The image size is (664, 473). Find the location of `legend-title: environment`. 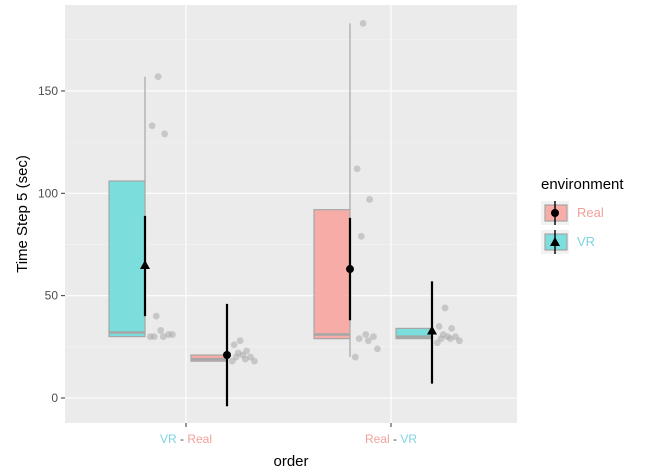

legend-title: environment is located at coordinates (582, 184).